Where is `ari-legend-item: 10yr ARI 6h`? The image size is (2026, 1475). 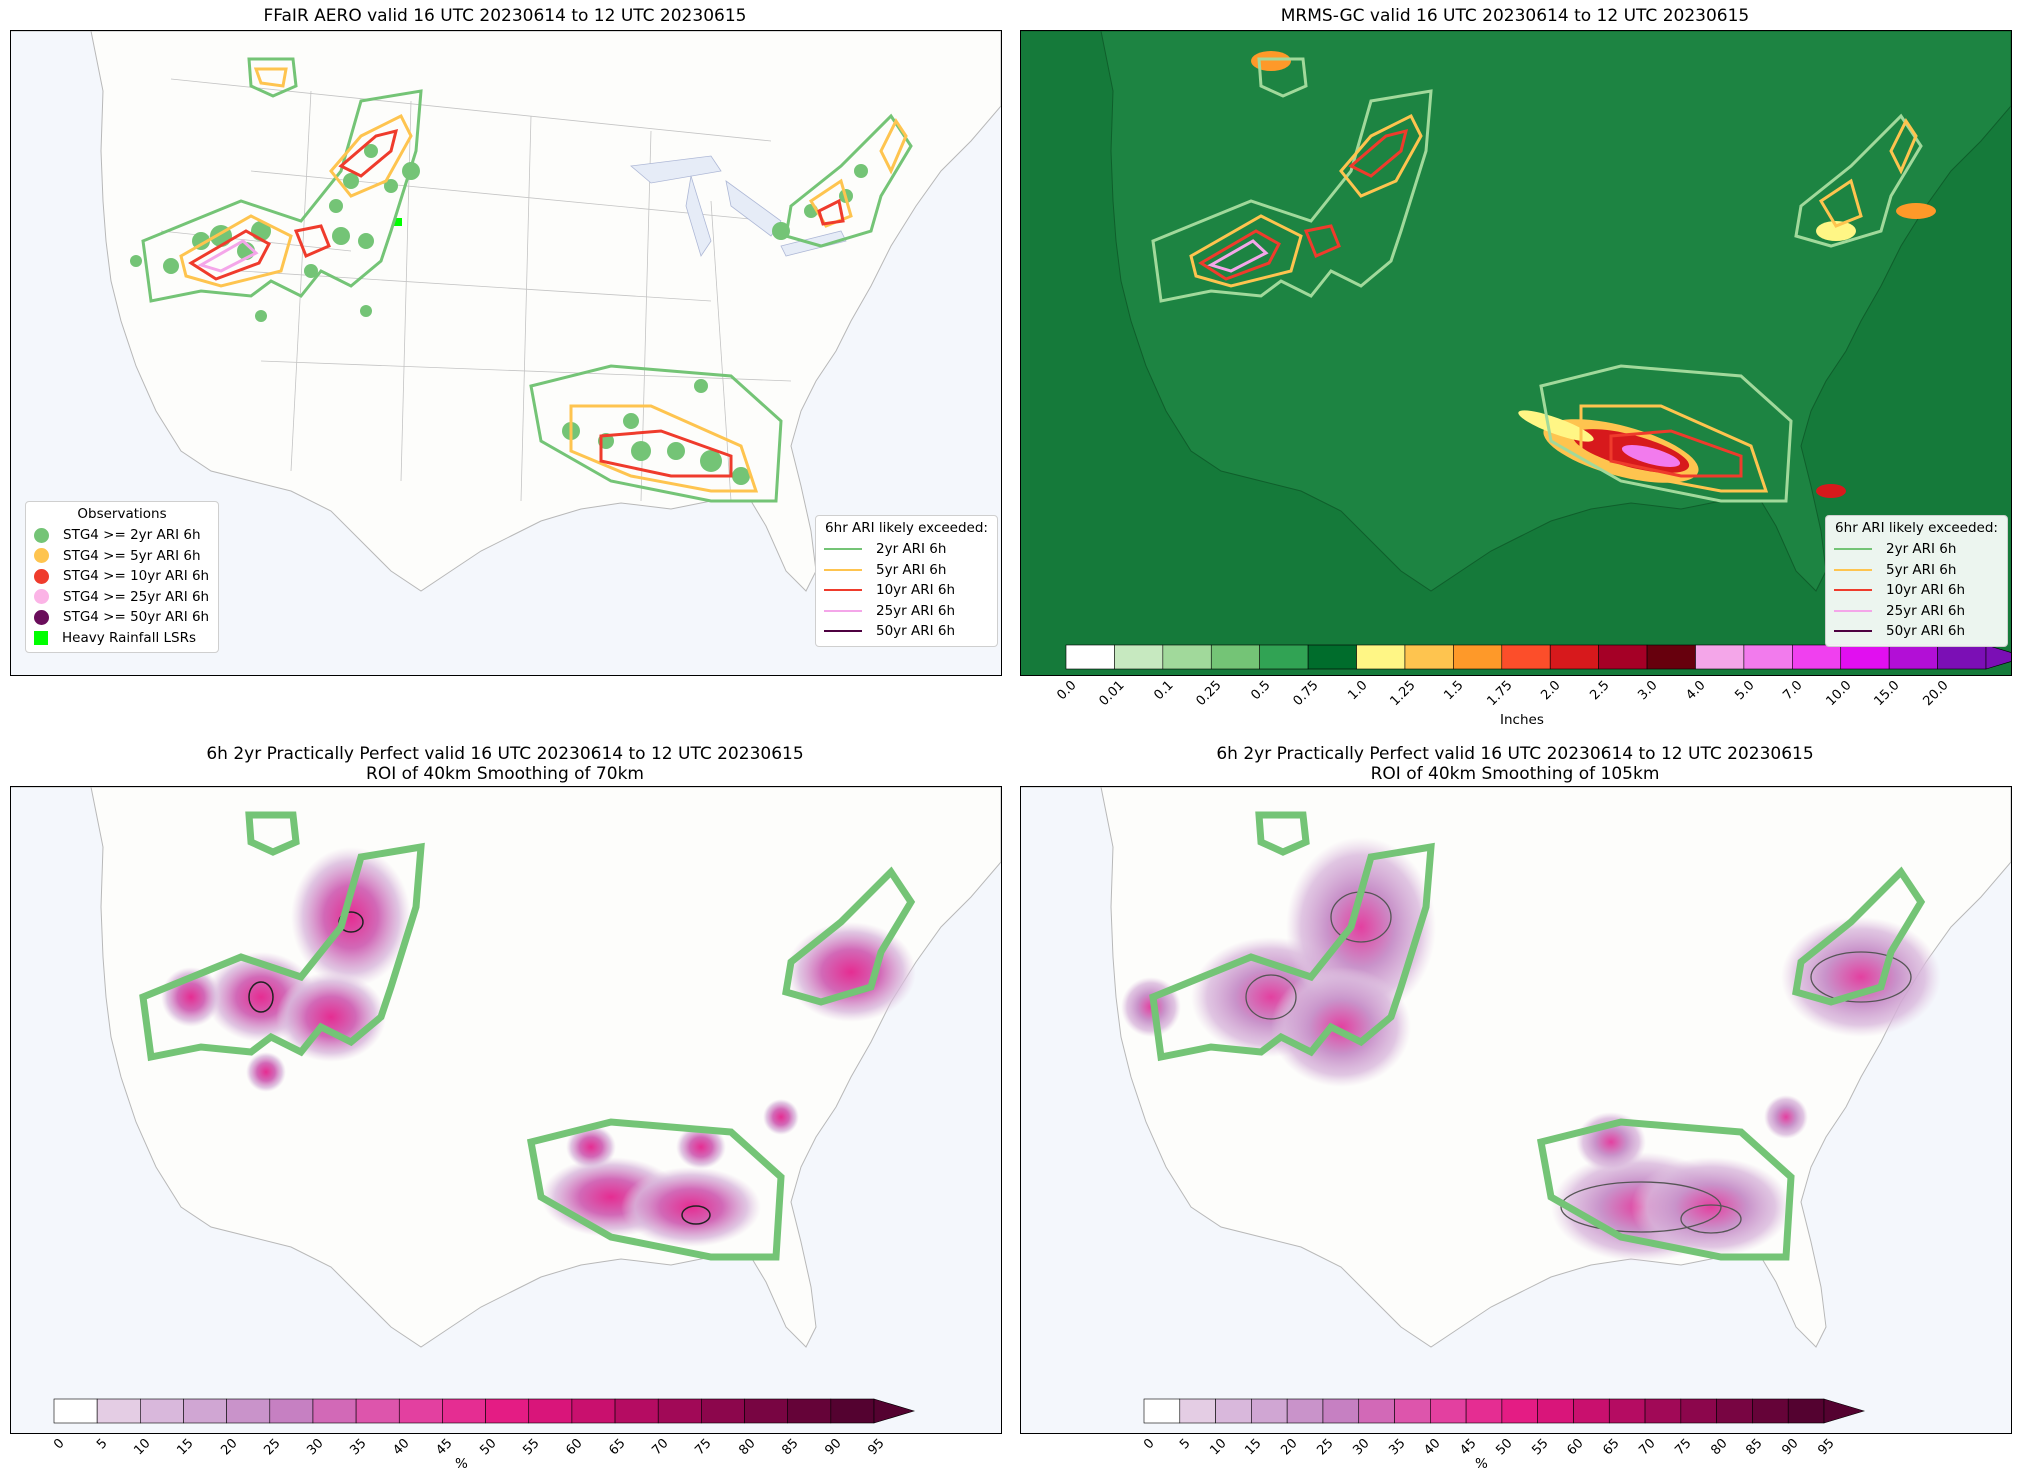
ari-legend-item: 10yr ARI 6h is located at coordinates (1916, 590).